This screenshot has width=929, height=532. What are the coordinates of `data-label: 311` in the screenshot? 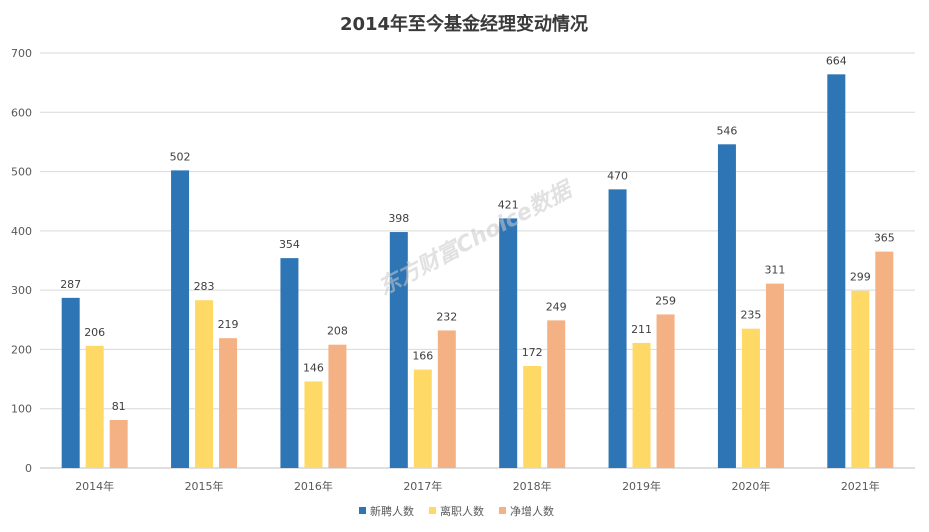 It's located at (774, 270).